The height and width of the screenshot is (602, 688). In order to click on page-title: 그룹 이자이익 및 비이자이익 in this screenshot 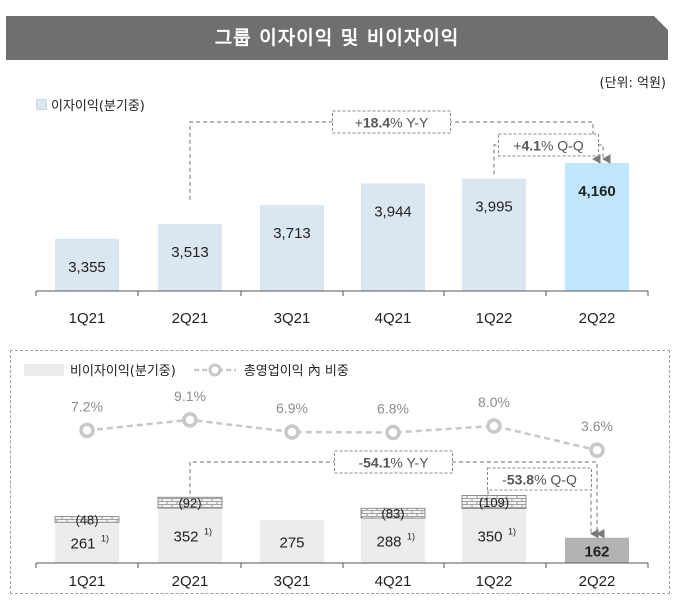, I will do `click(337, 38)`.